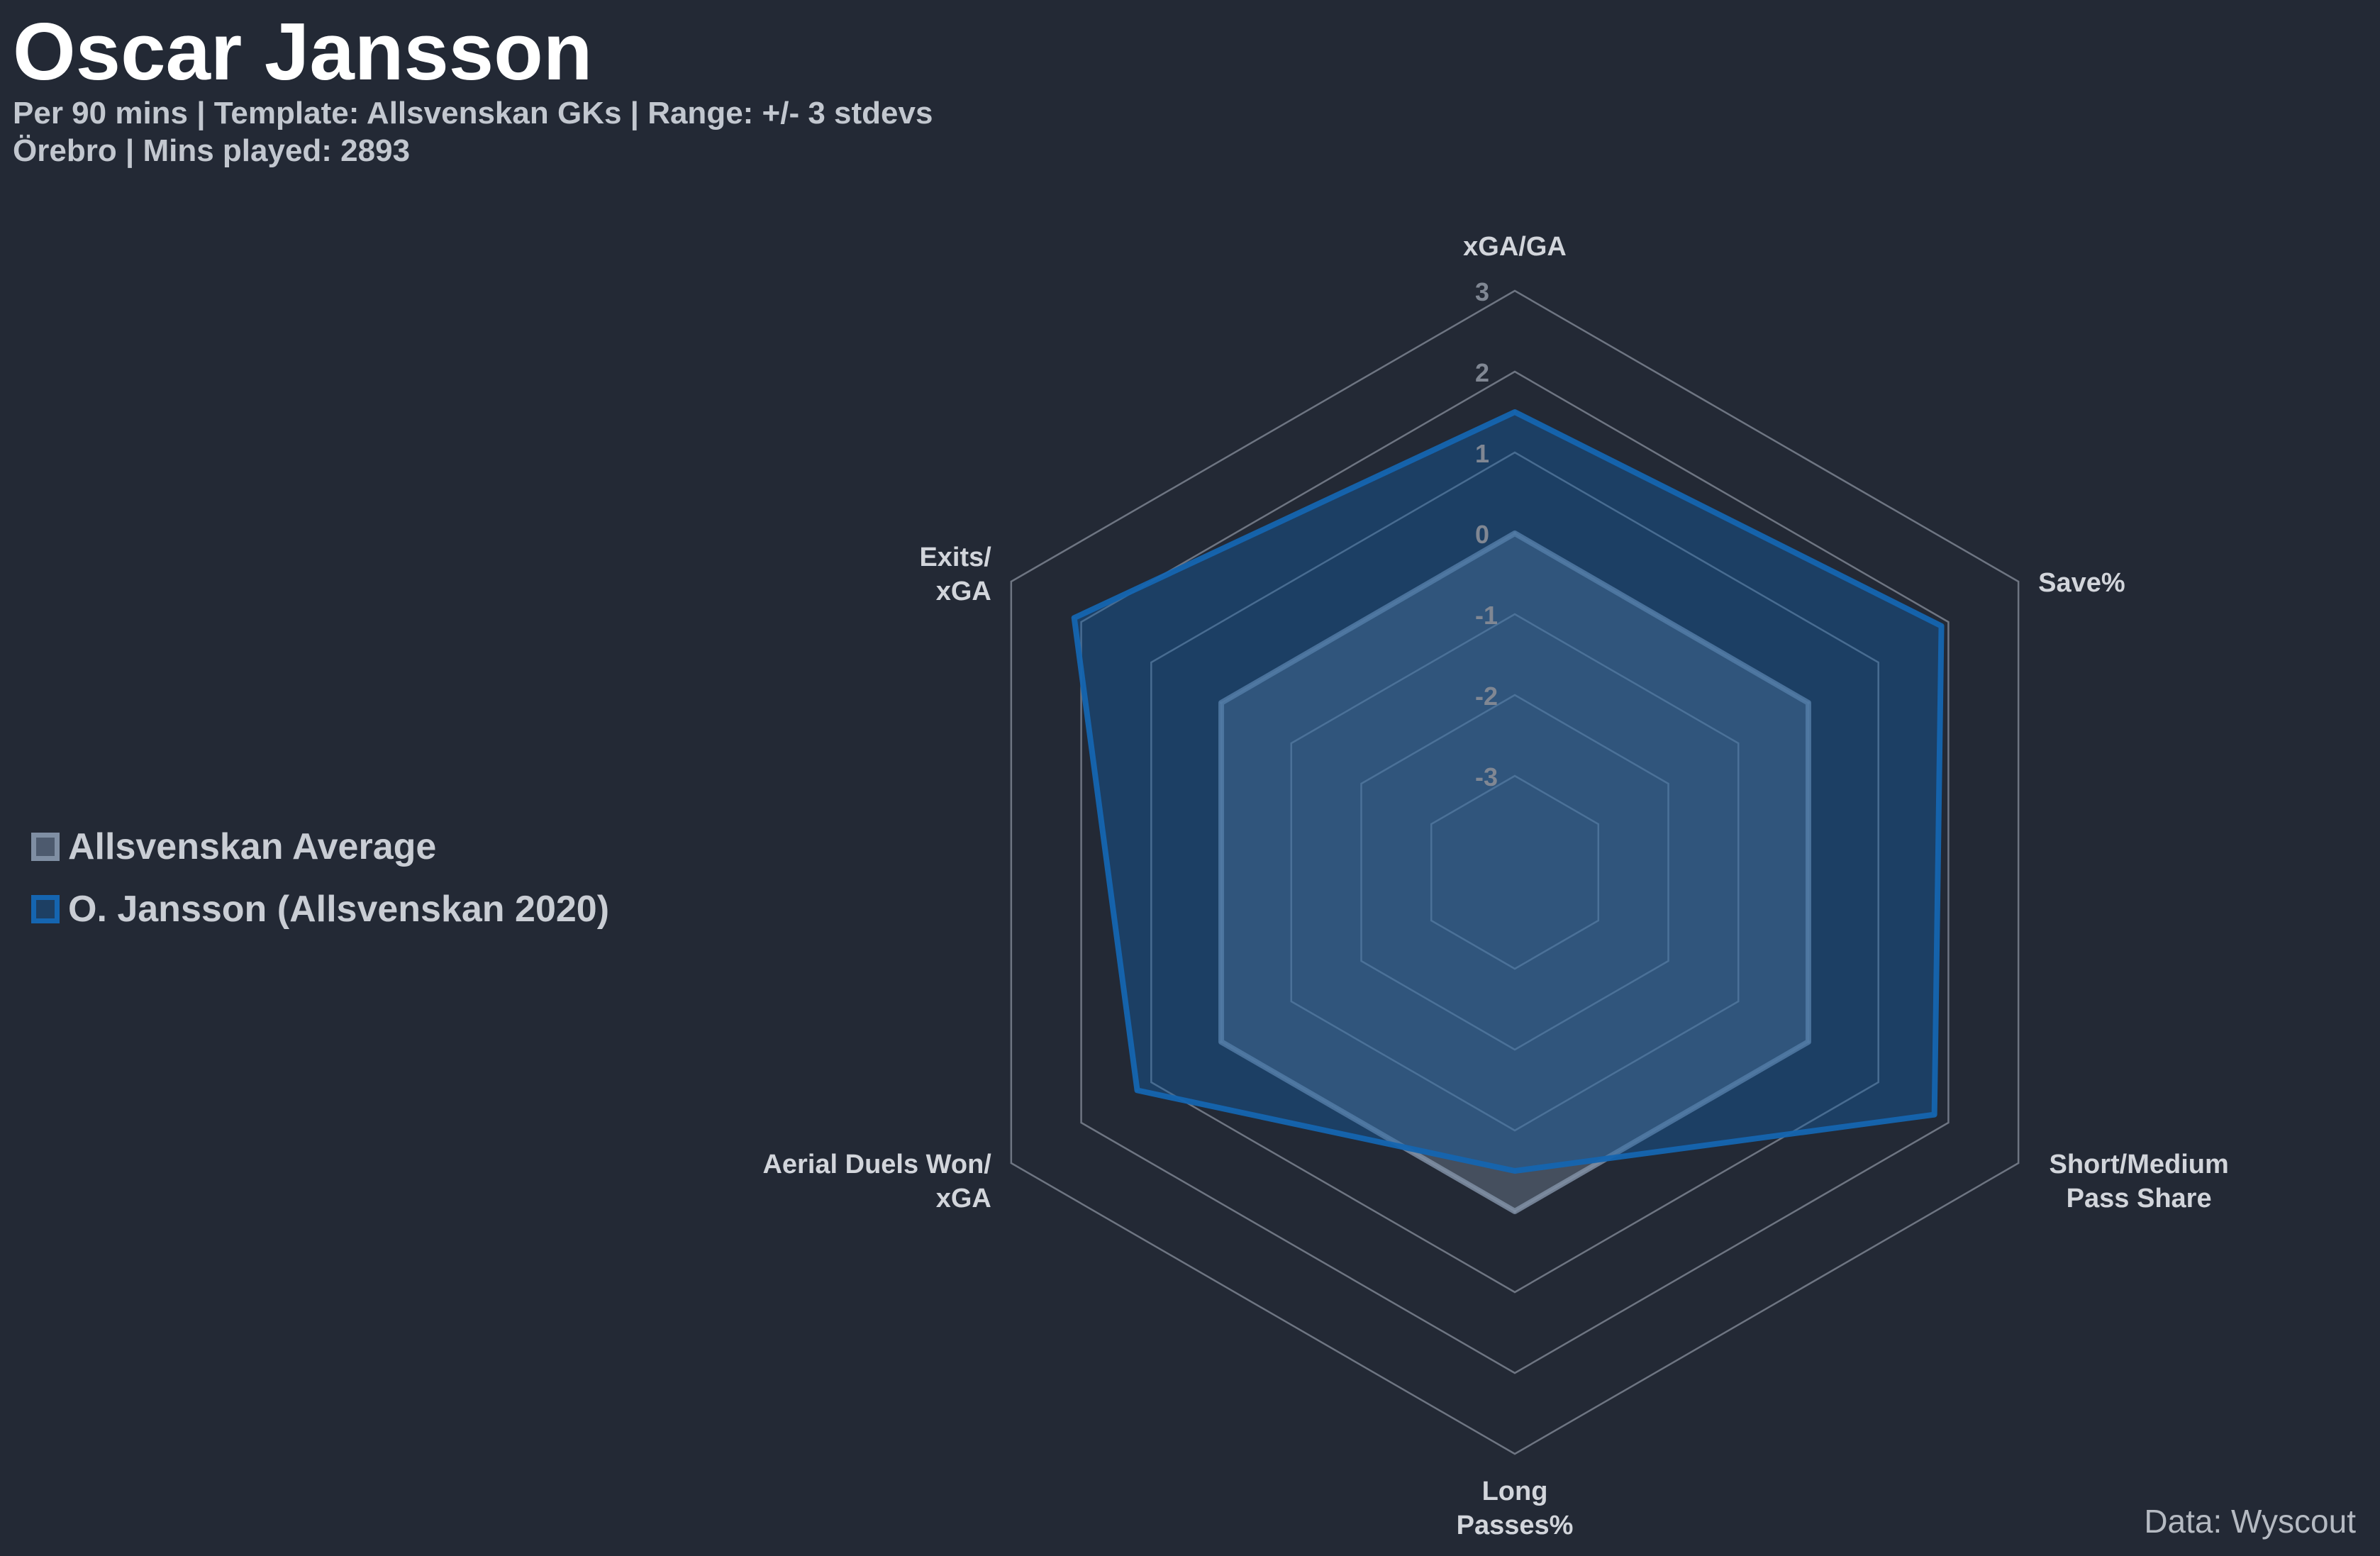 This screenshot has width=2380, height=1556. What do you see at coordinates (876, 1164) in the screenshot?
I see `axis-label-4: Aerial Duels Won/` at bounding box center [876, 1164].